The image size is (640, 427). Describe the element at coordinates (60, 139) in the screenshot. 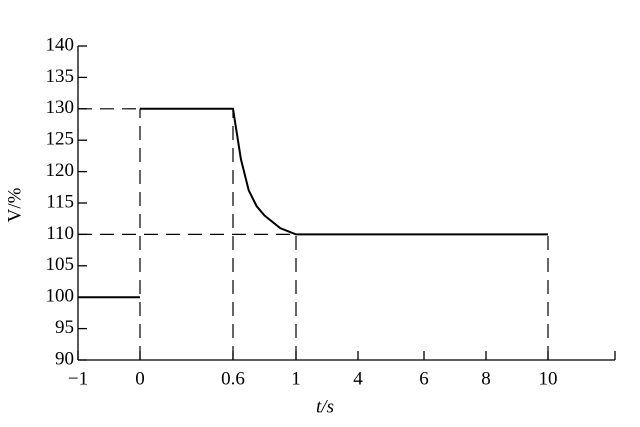

I see `y-tick-label: 125` at that location.